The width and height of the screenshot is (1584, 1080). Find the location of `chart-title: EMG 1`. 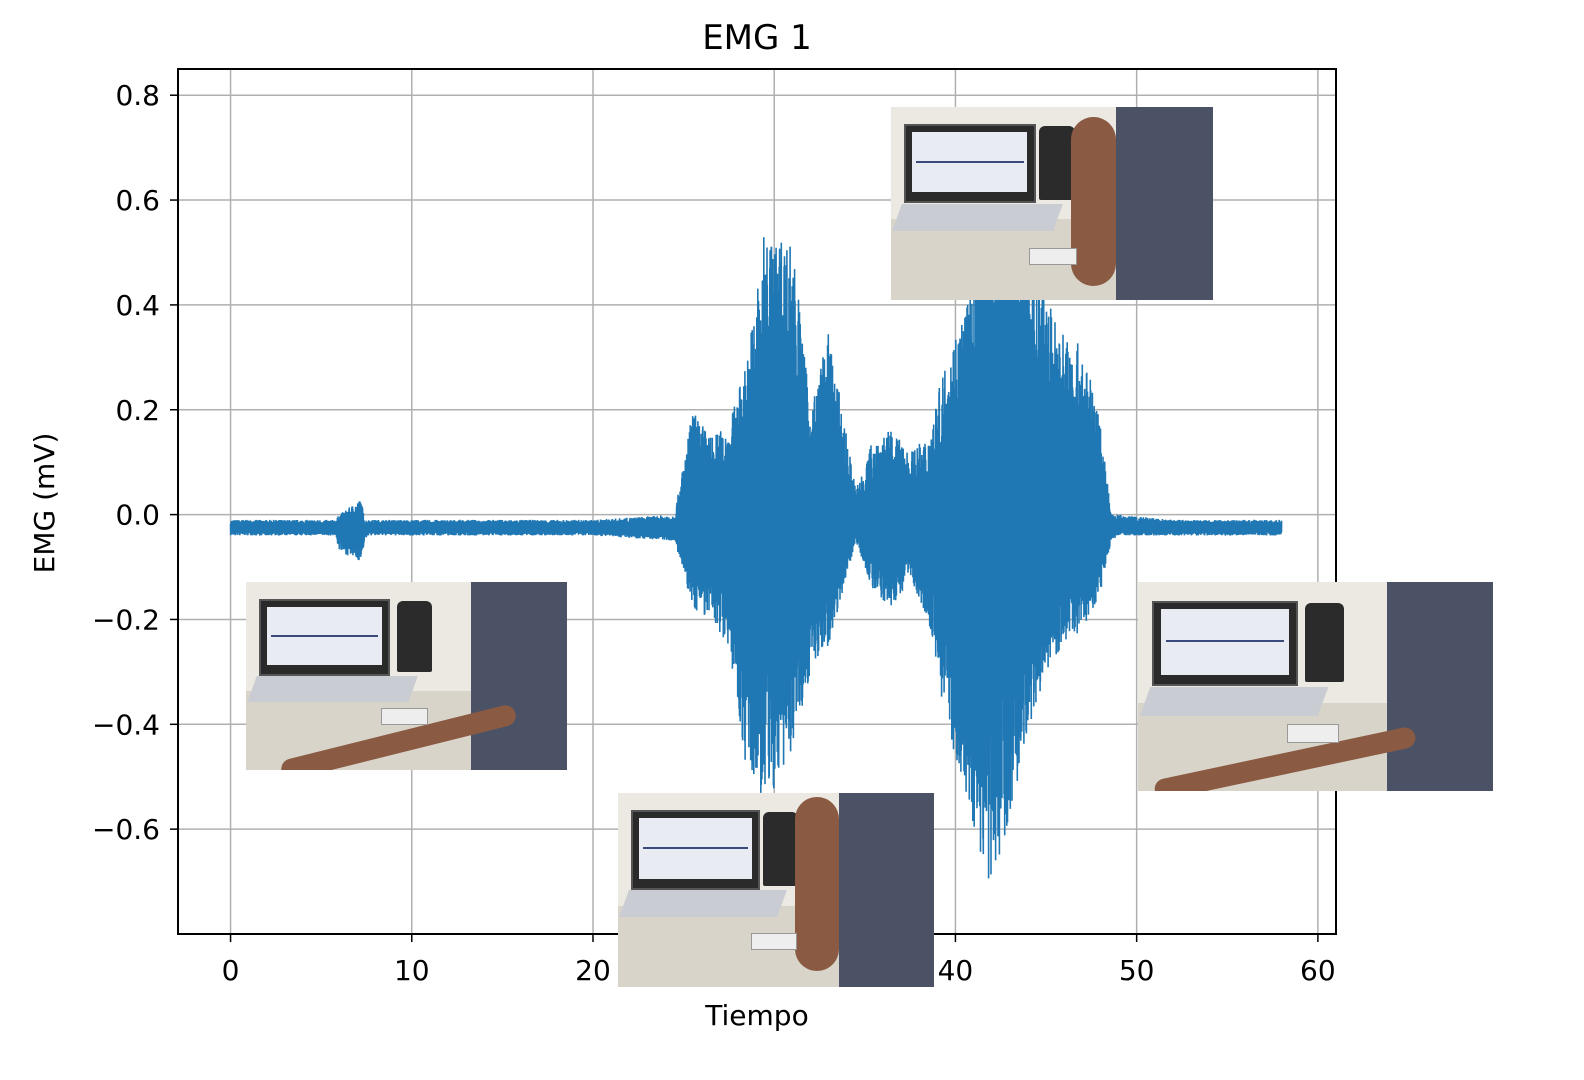

chart-title: EMG 1 is located at coordinates (757, 38).